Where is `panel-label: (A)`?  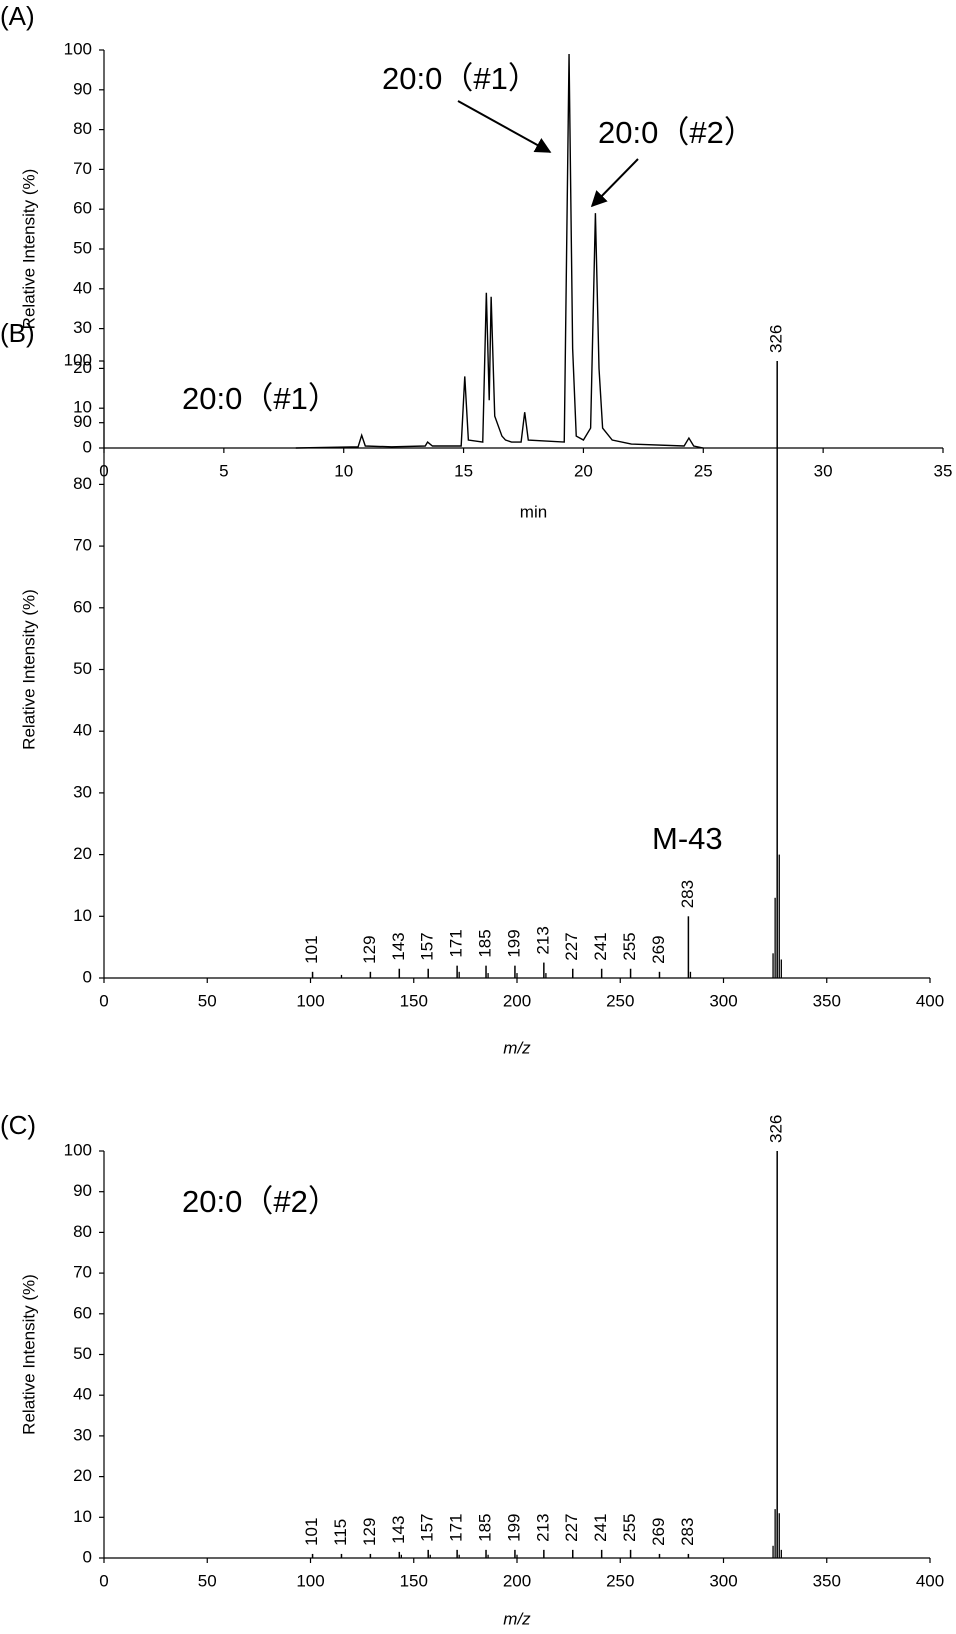 panel-label: (A) is located at coordinates (17, 16).